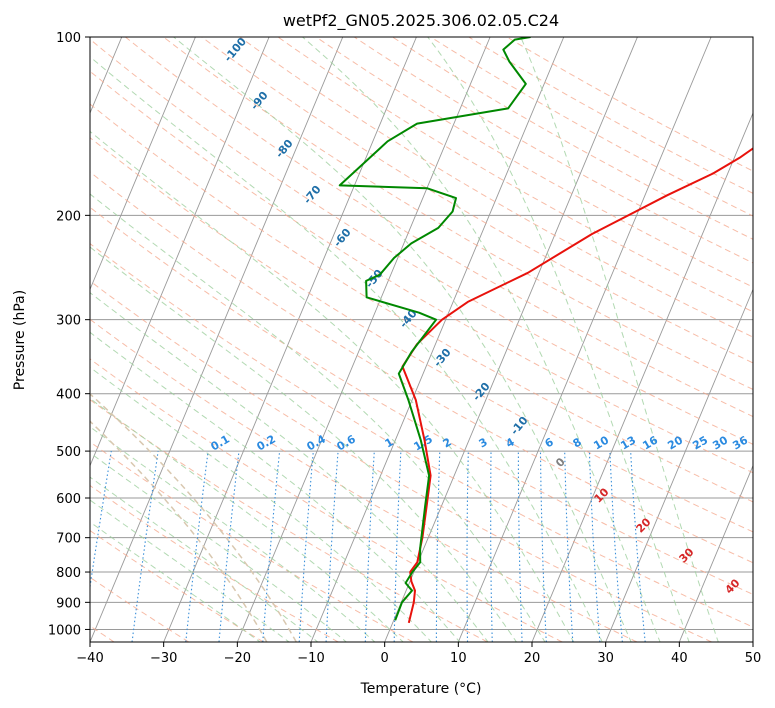  Describe the element at coordinates (259, 101) in the screenshot. I see `dry-adiabat-label: -90` at that location.